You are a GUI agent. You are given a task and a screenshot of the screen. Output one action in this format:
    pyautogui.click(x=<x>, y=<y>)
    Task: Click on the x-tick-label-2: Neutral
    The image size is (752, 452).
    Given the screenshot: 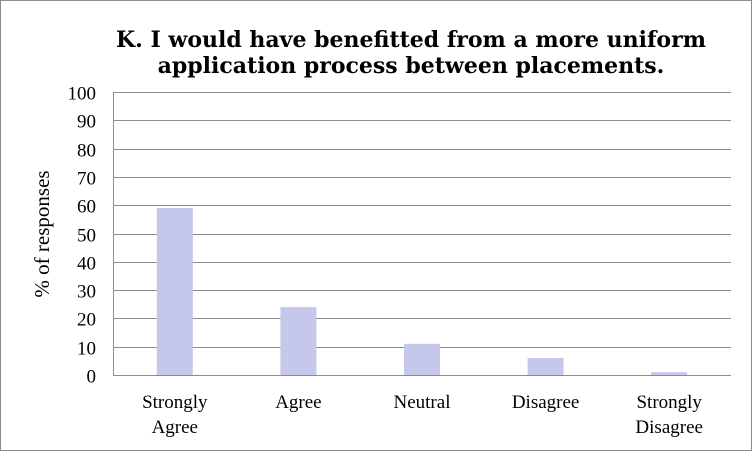 What is the action you would take?
    pyautogui.click(x=422, y=402)
    